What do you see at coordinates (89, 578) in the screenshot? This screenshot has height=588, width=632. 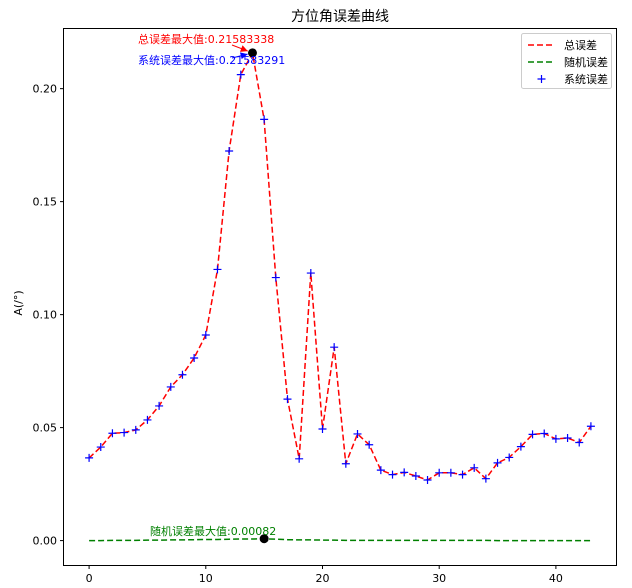 I see `x-tick-label: 0` at bounding box center [89, 578].